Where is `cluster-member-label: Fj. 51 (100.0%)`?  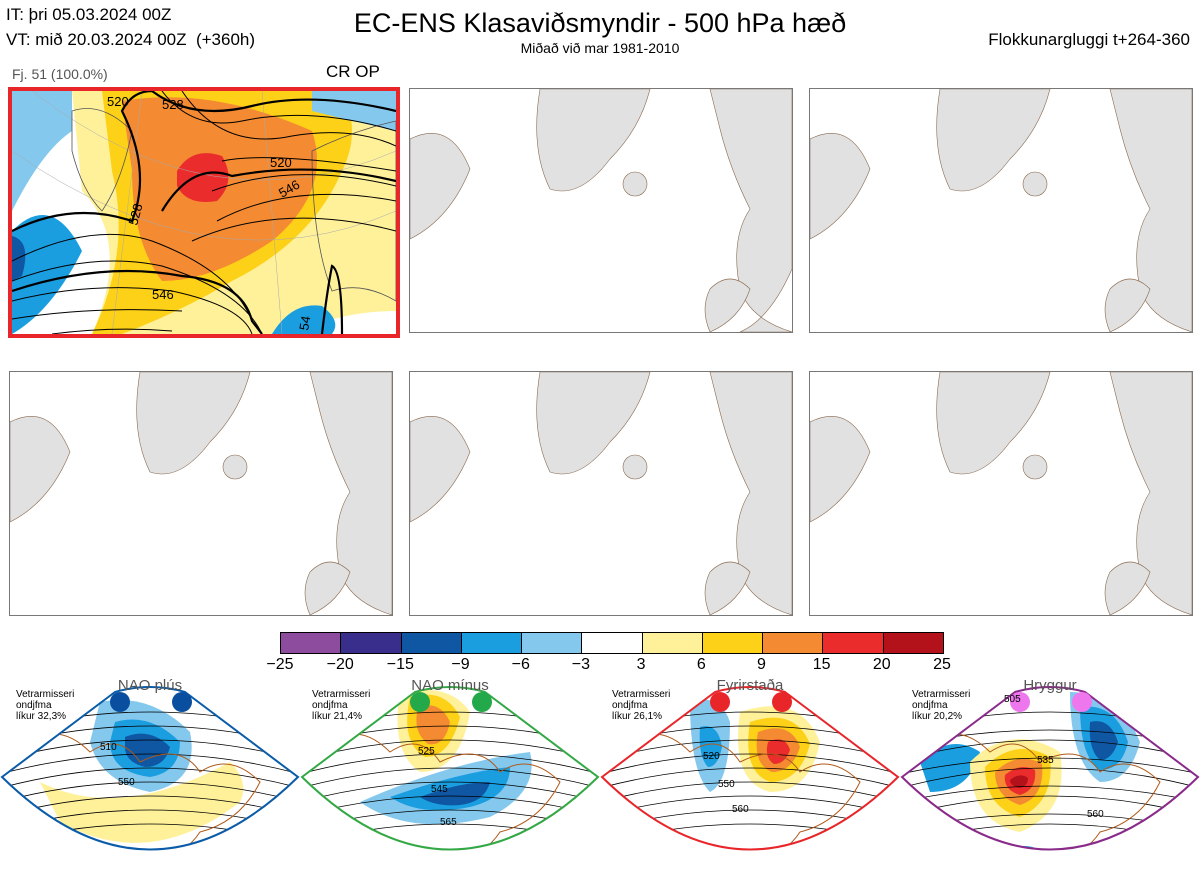 cluster-member-label: Fj. 51 (100.0%) is located at coordinates (60, 74).